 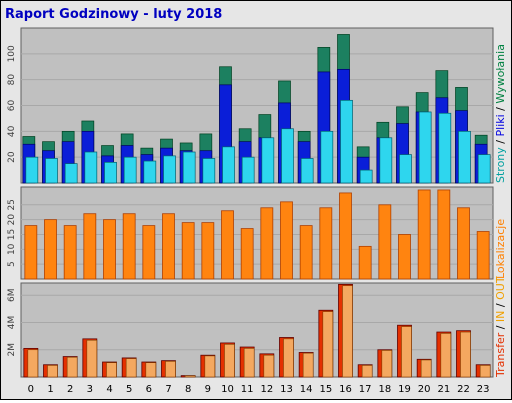 I want to click on side-label-part: OUT, so click(x=500, y=288).